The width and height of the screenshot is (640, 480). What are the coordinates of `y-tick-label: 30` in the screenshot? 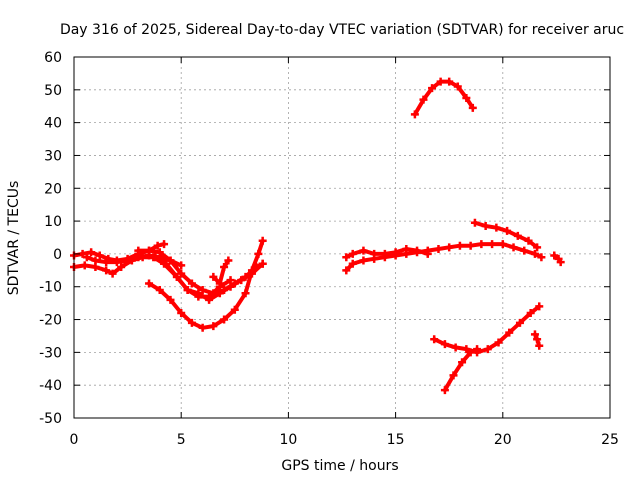 It's located at (53, 156).